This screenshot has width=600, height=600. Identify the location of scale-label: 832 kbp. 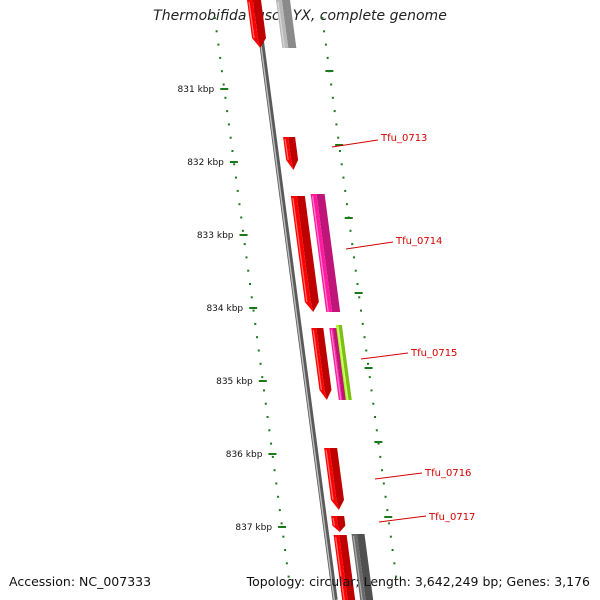
(205, 163).